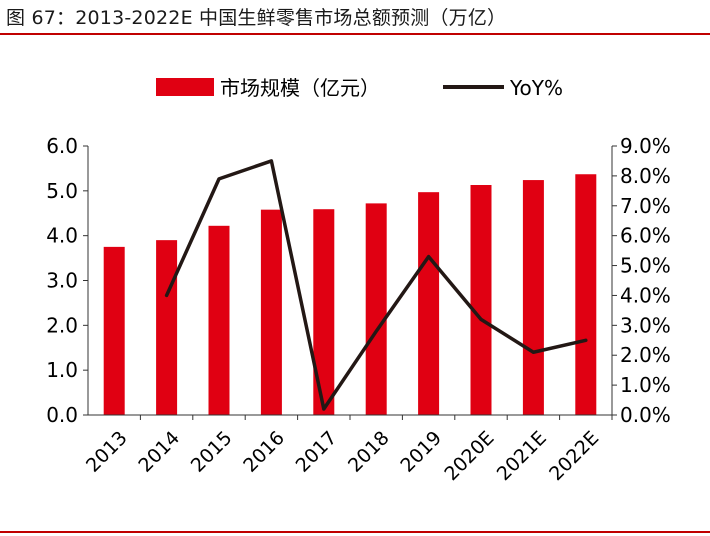 The image size is (710, 536). Describe the element at coordinates (533, 297) in the screenshot. I see `bar-2021E` at that location.